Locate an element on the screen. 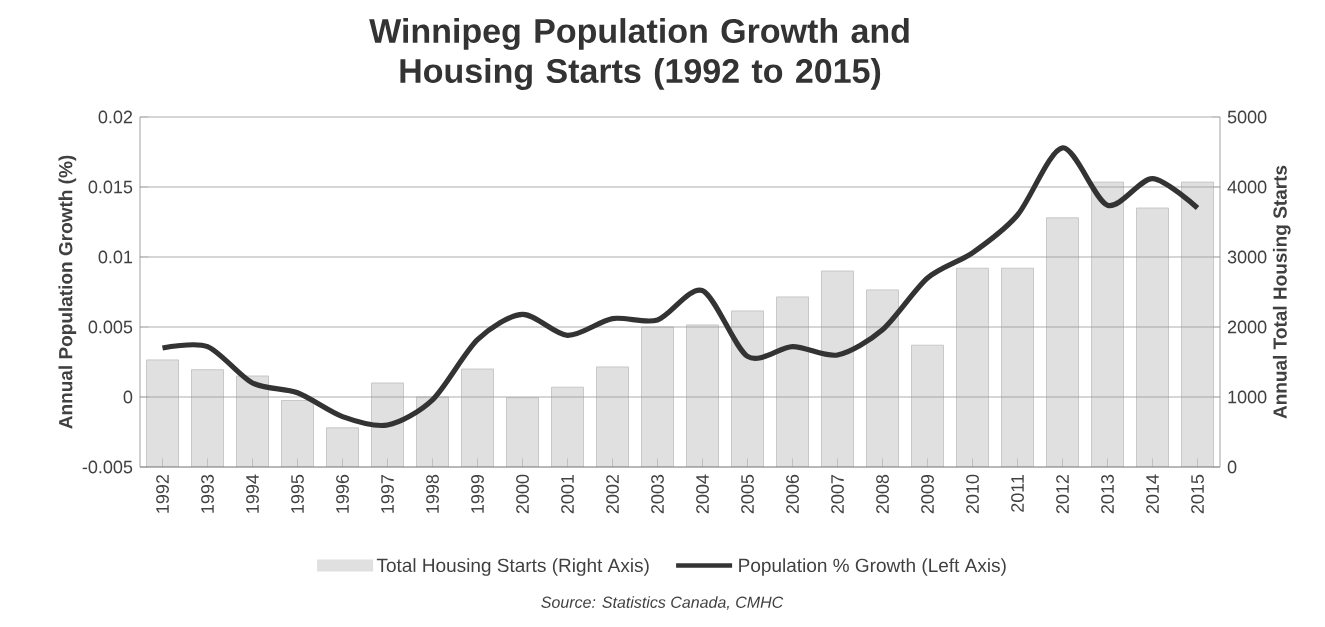 This screenshot has width=1325, height=627. x-tick-label: 2006 is located at coordinates (792, 494).